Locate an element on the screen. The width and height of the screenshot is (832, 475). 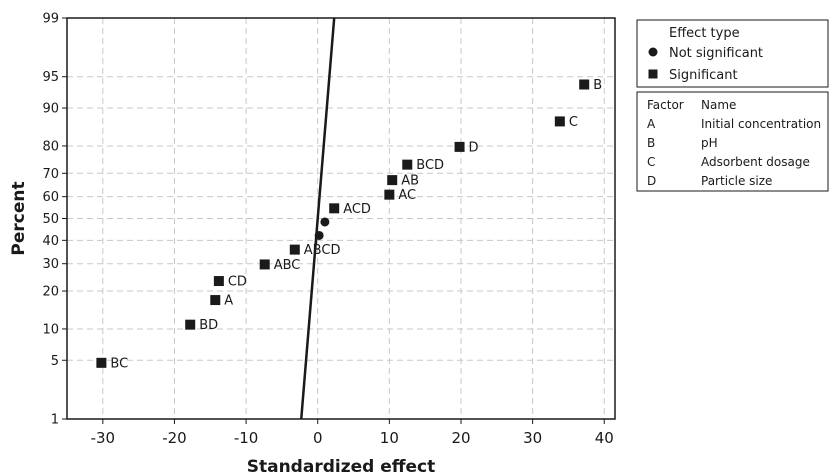
y-tick-label: 1 is located at coordinates (55, 420).